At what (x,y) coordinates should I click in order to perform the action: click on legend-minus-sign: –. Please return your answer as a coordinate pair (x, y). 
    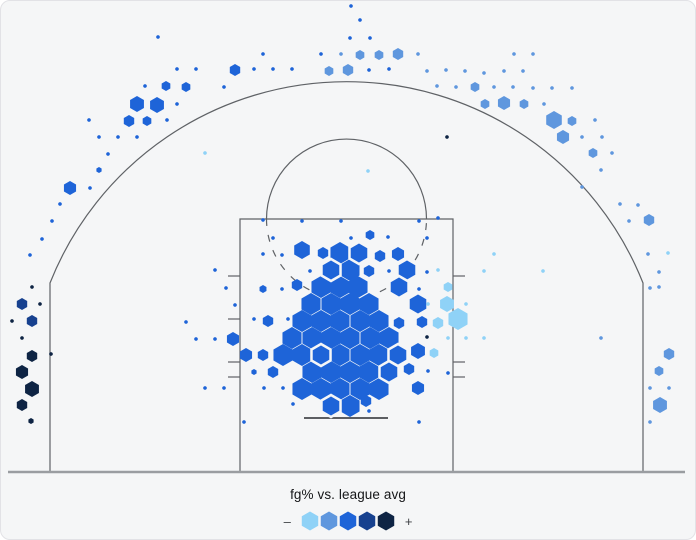
    Looking at the image, I should click on (287, 521).